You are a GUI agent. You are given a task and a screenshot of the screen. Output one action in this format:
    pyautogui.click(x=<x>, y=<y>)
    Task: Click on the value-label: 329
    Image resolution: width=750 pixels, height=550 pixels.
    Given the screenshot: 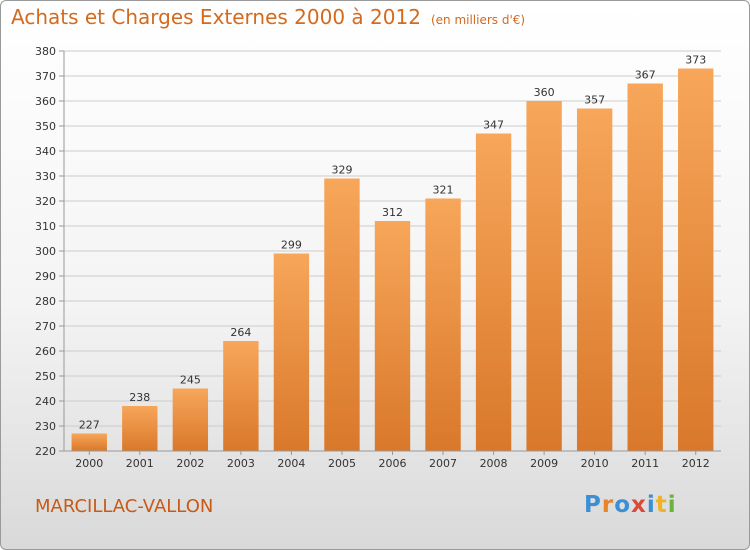 What is the action you would take?
    pyautogui.click(x=341, y=170)
    